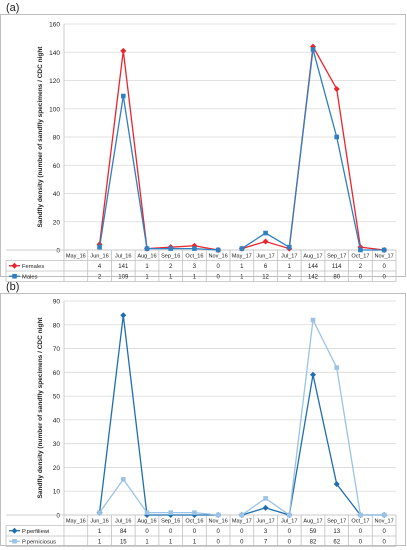 This screenshot has width=407, height=550. I want to click on legend-label: P.perfiliewi, so click(35, 532).